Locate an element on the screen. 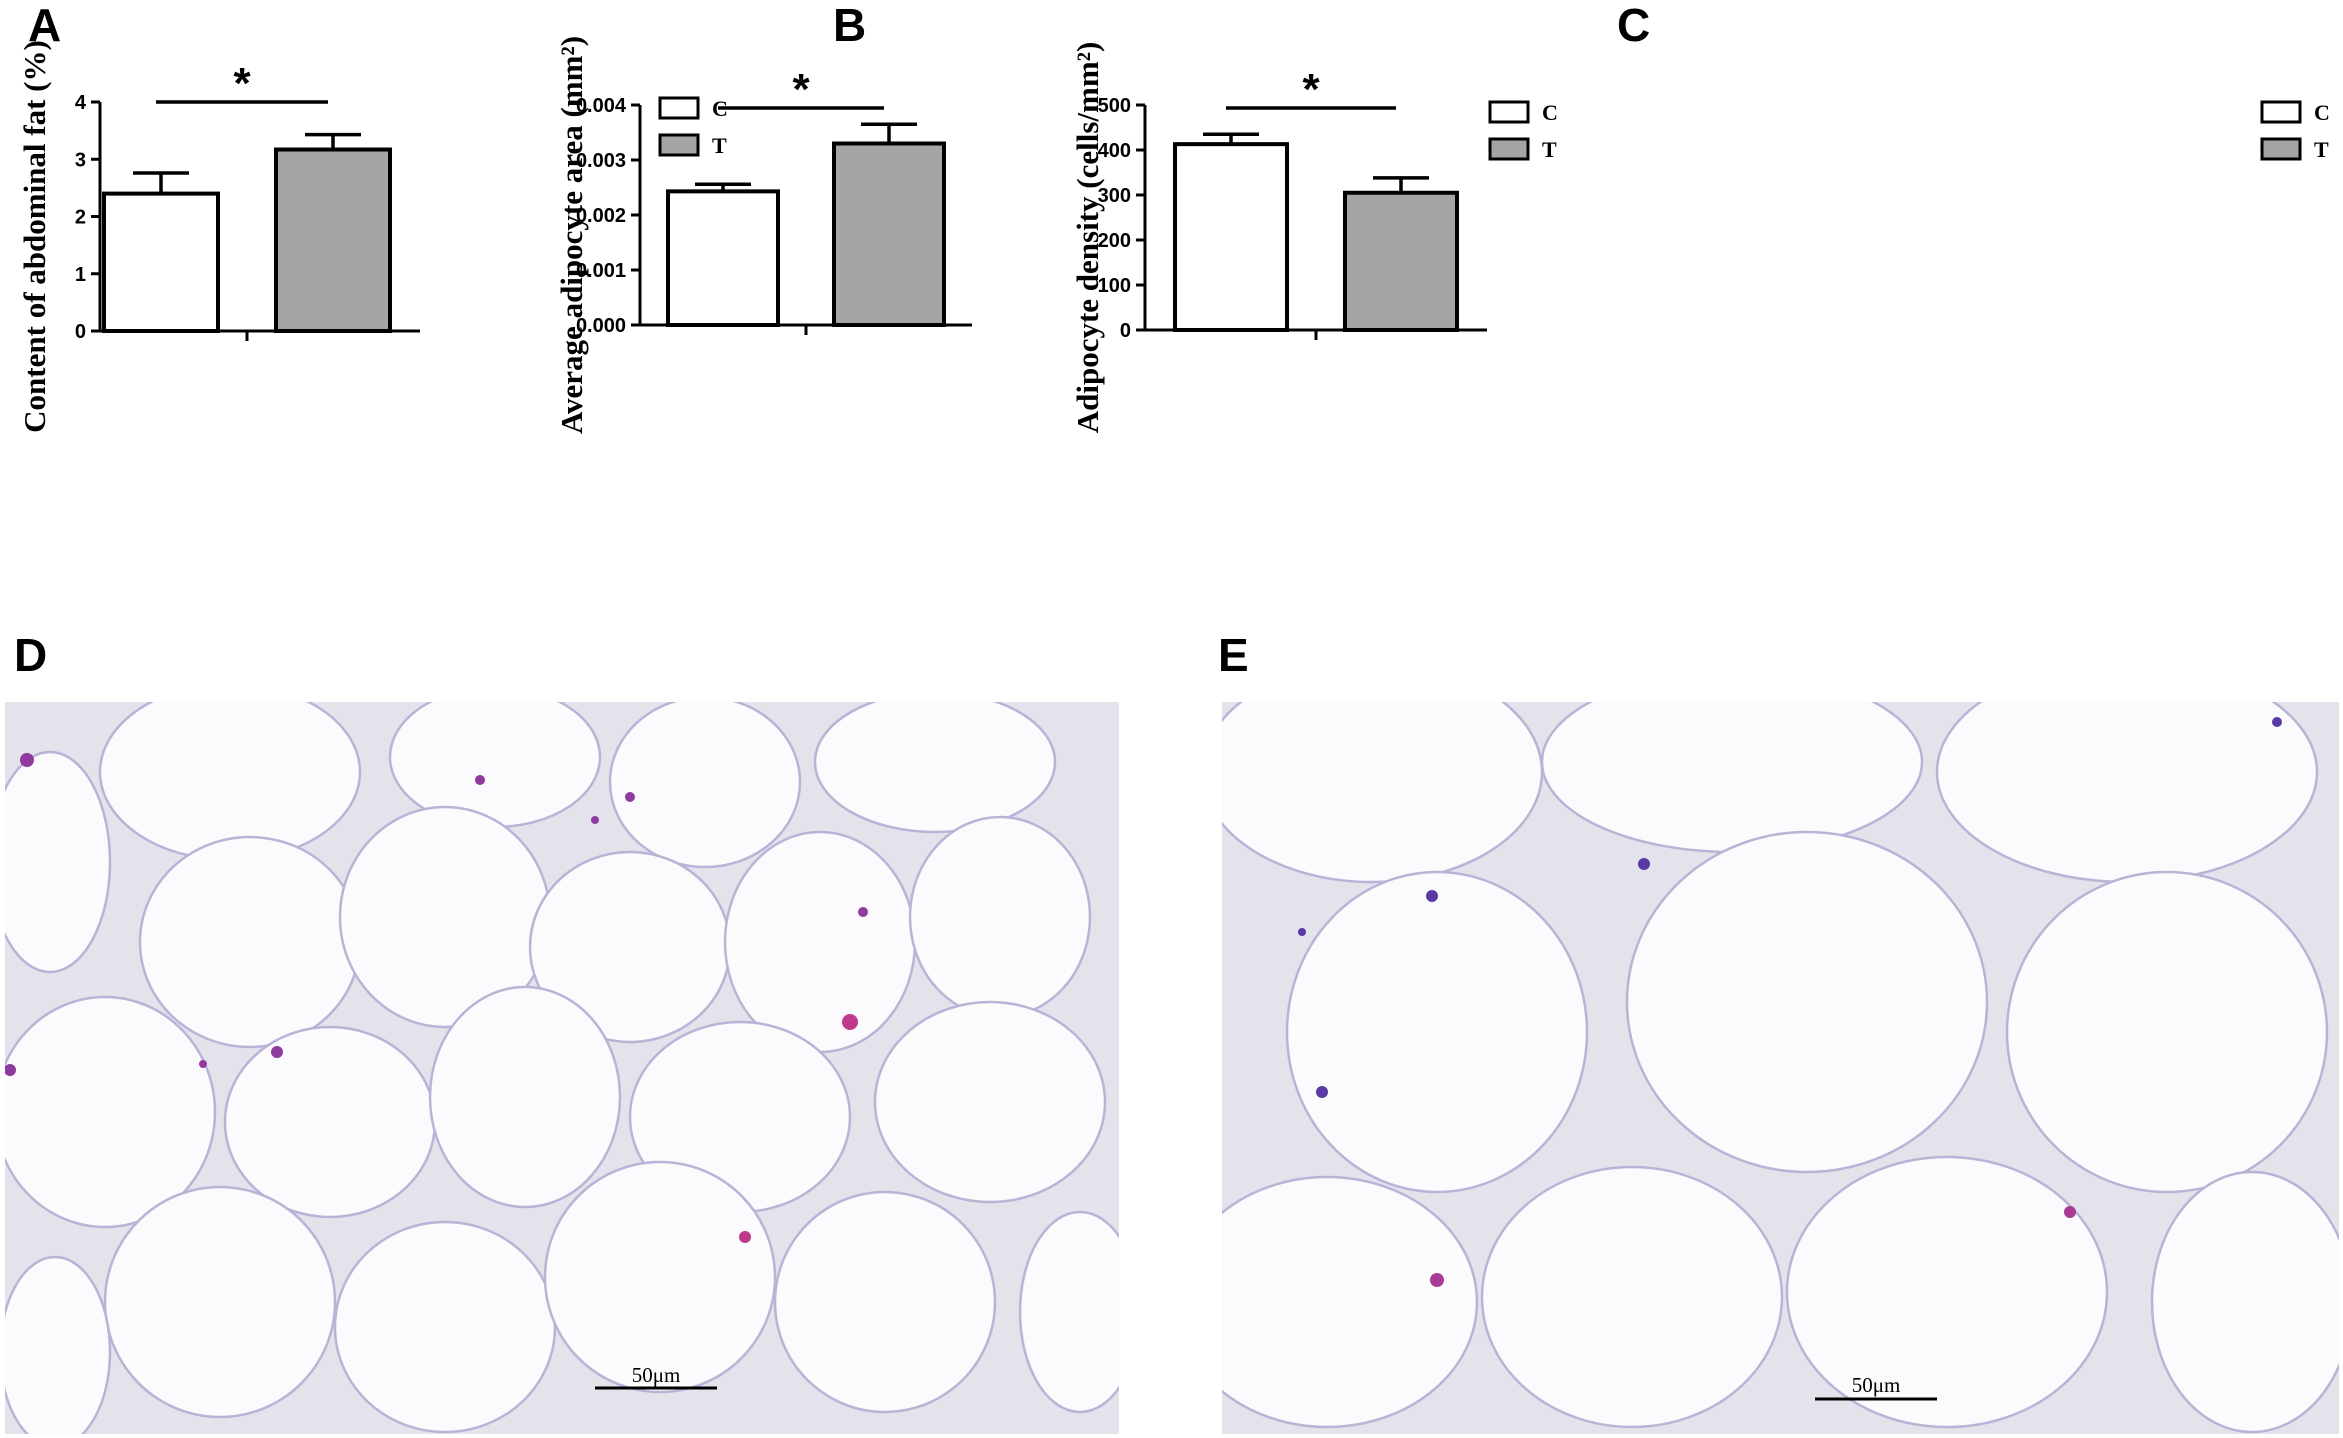 The width and height of the screenshot is (2343, 1438). y-tick-label: 300 is located at coordinates (1114, 196).